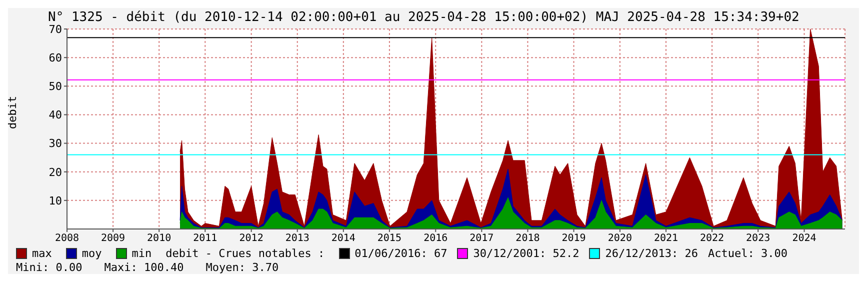  What do you see at coordinates (758, 238) in the screenshot?
I see `x-tick-label: 2023` at bounding box center [758, 238].